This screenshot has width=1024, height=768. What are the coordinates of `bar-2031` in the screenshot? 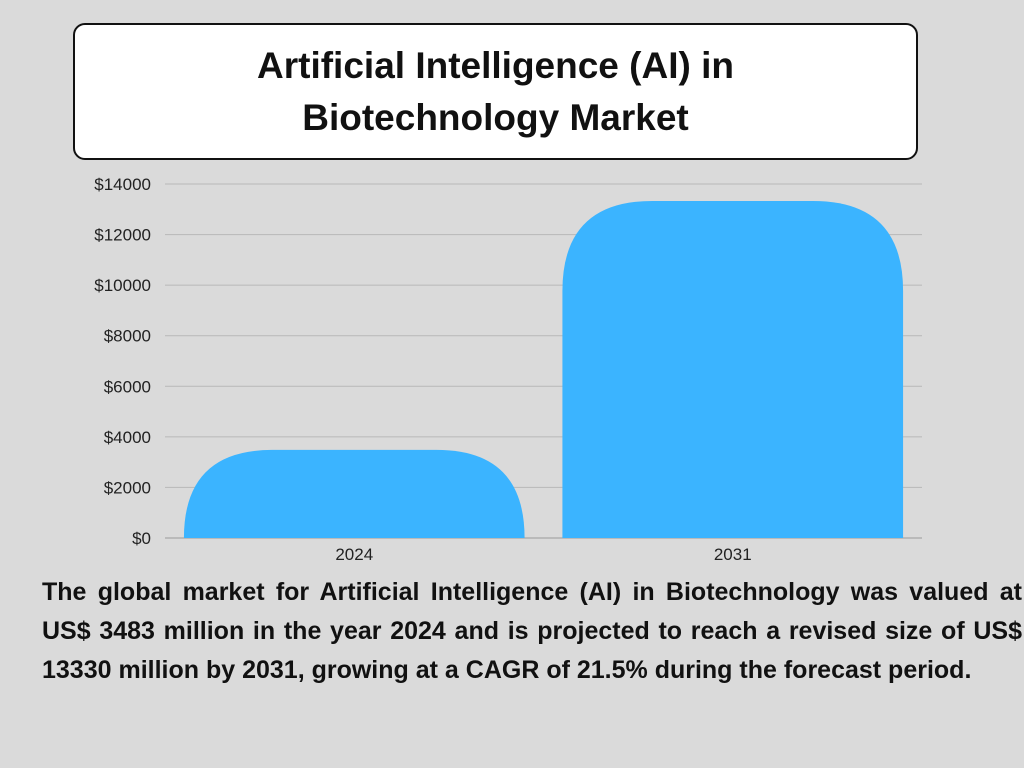 It's located at (733, 369).